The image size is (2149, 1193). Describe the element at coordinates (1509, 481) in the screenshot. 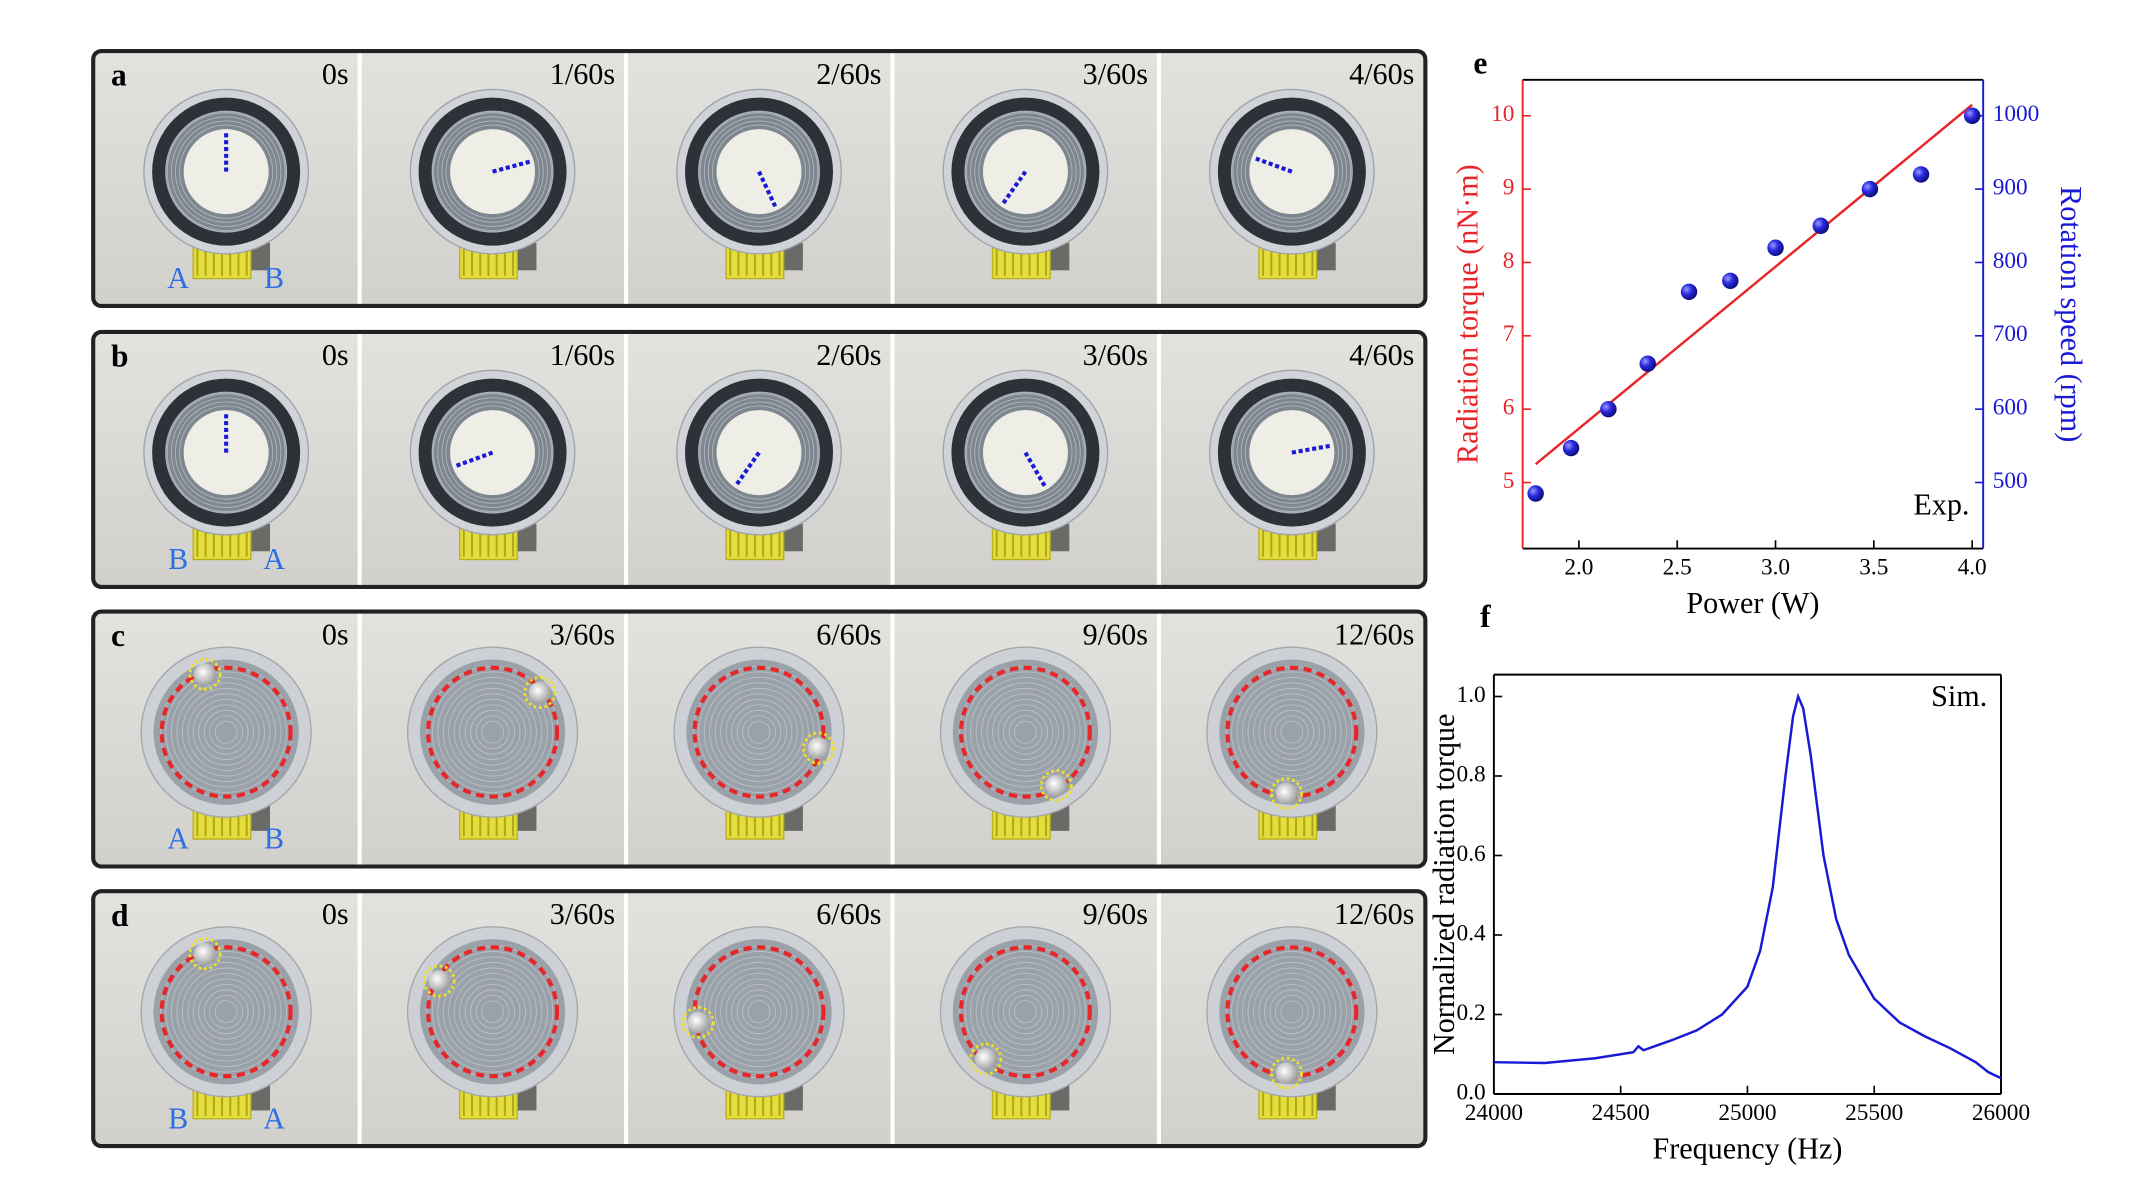

I see `y-tick-label: 5` at that location.